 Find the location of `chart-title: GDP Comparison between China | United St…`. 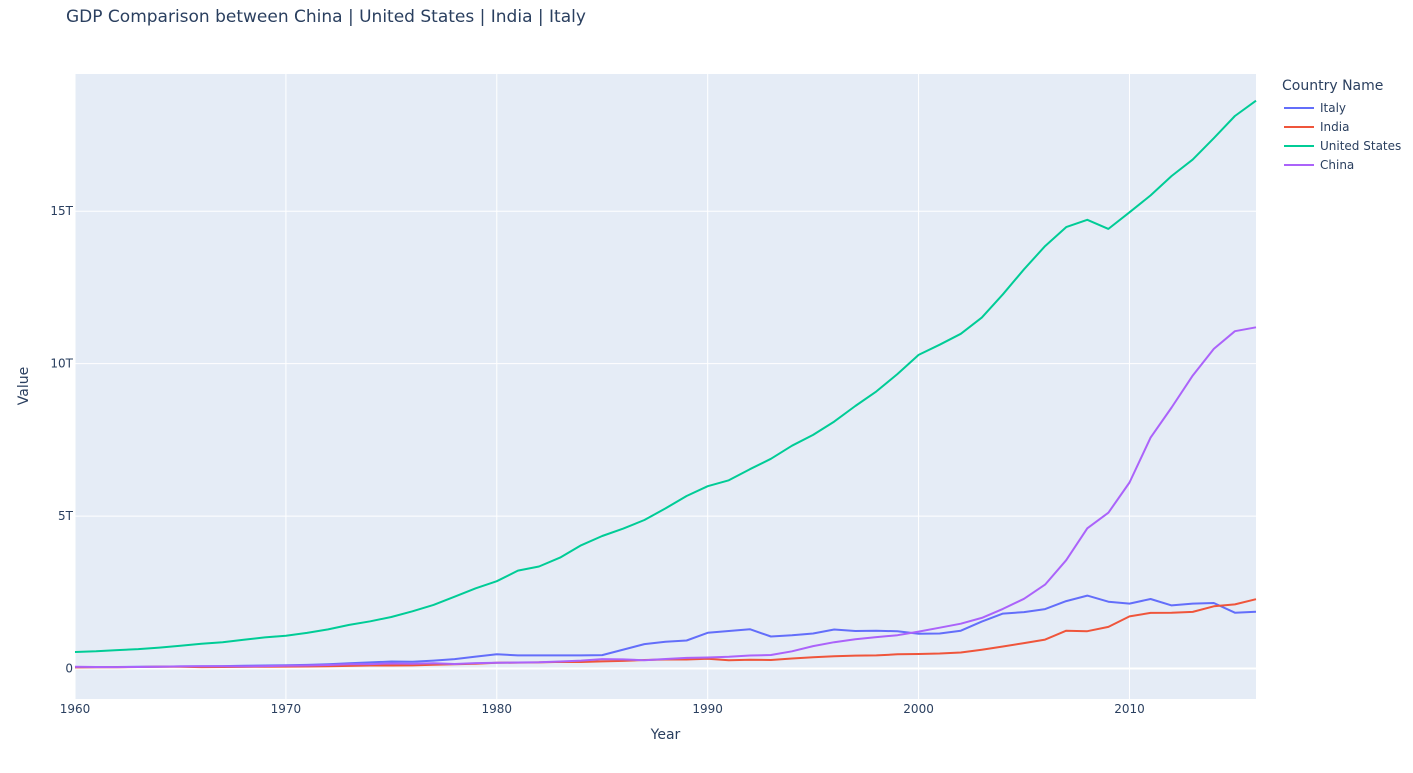

chart-title: GDP Comparison between China | United St… is located at coordinates (326, 17).